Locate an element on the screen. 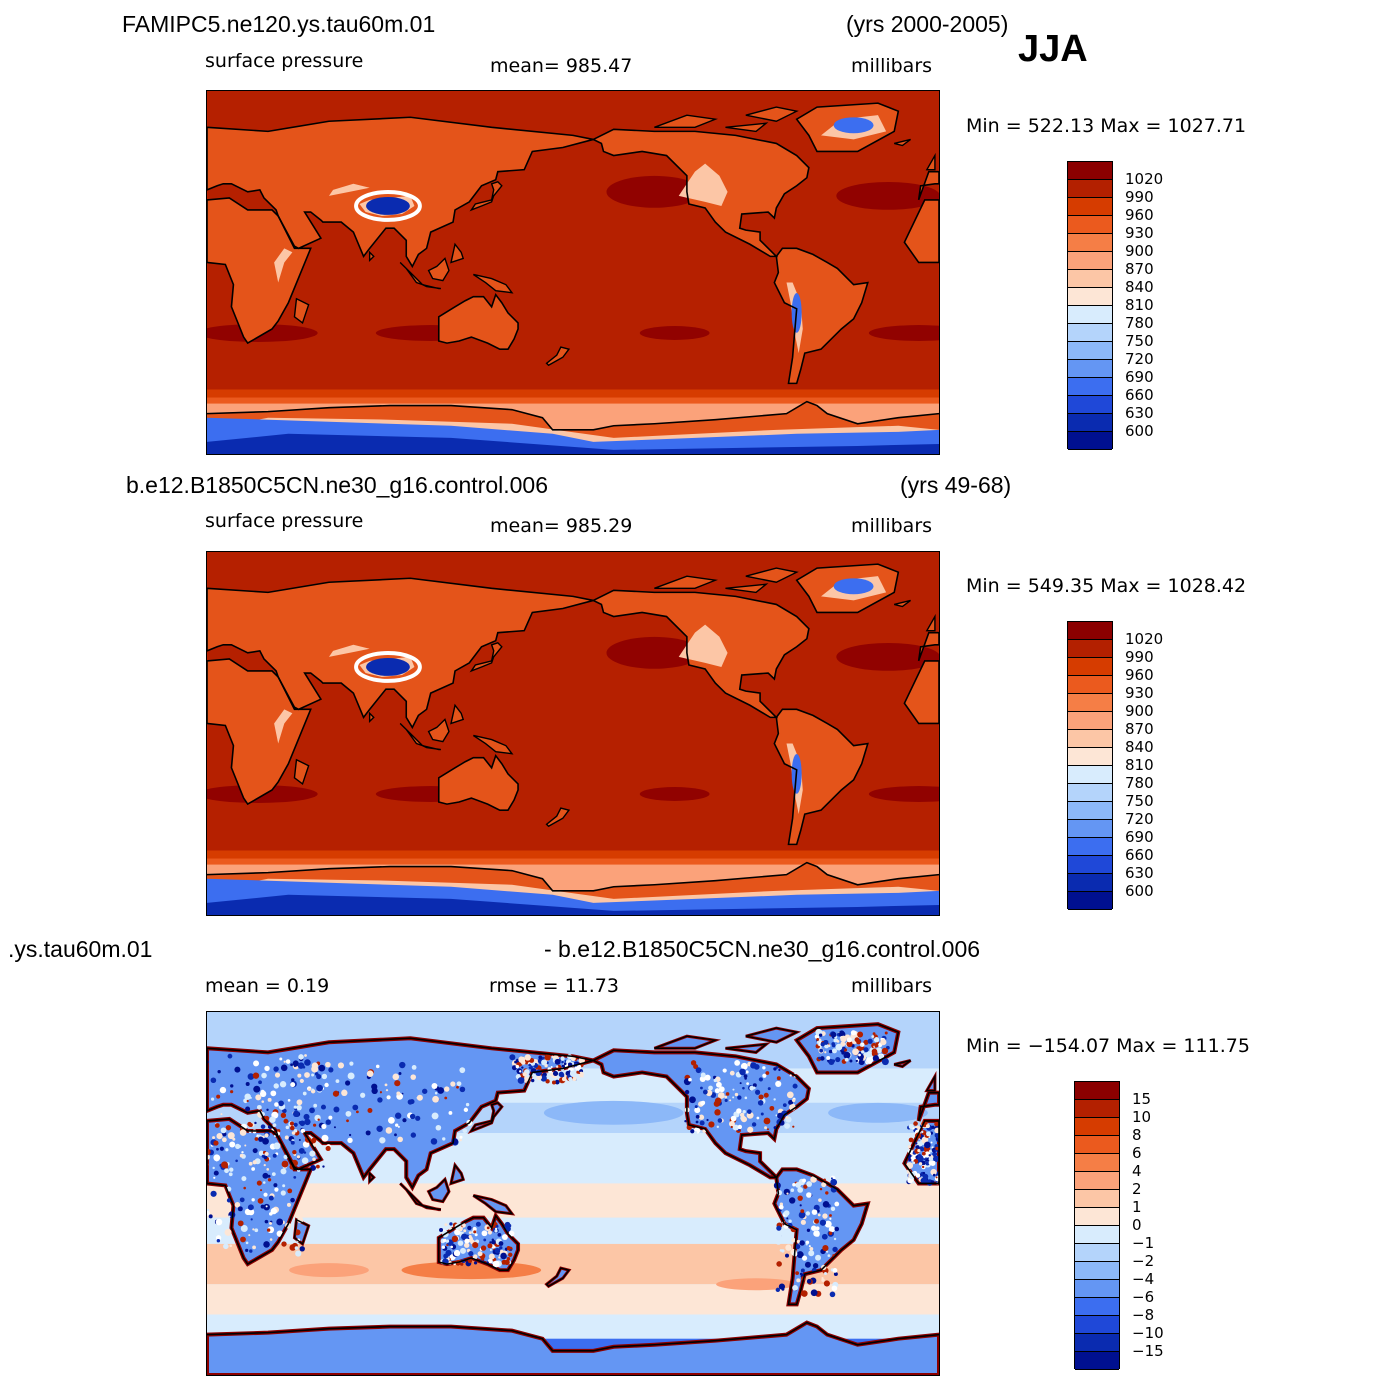 The height and width of the screenshot is (1391, 1394). season-label: JJA is located at coordinates (1053, 49).